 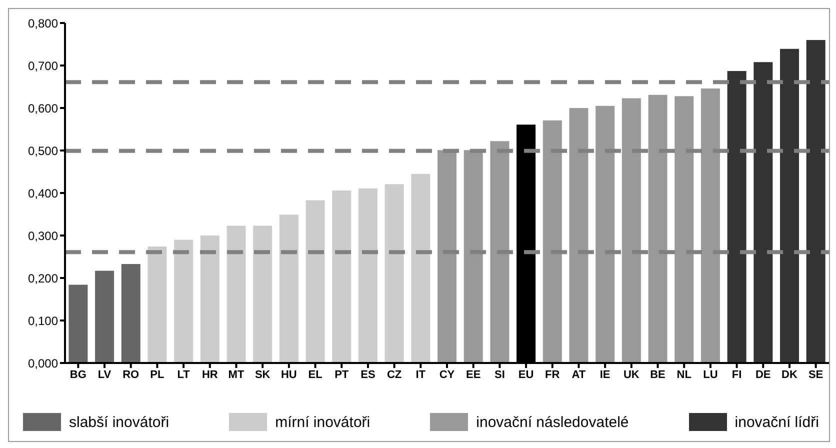 I want to click on y-tick-label: 0,200, so click(x=43, y=278).